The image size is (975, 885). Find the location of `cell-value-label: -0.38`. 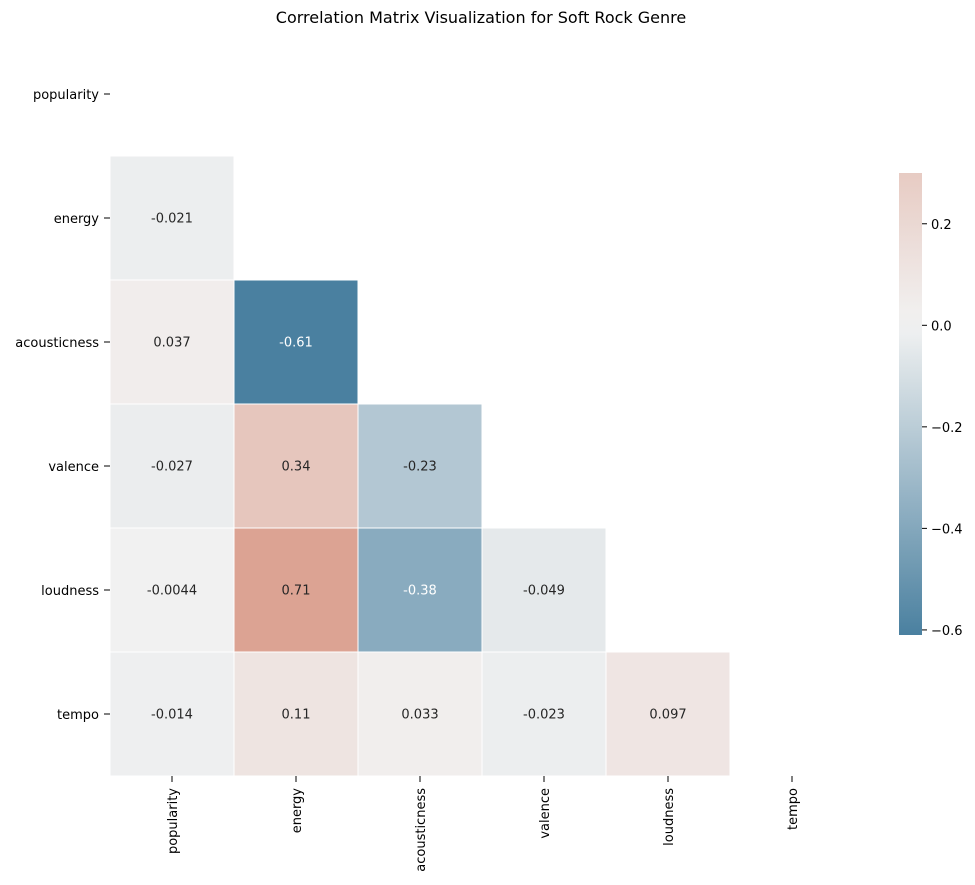

cell-value-label: -0.38 is located at coordinates (420, 591).